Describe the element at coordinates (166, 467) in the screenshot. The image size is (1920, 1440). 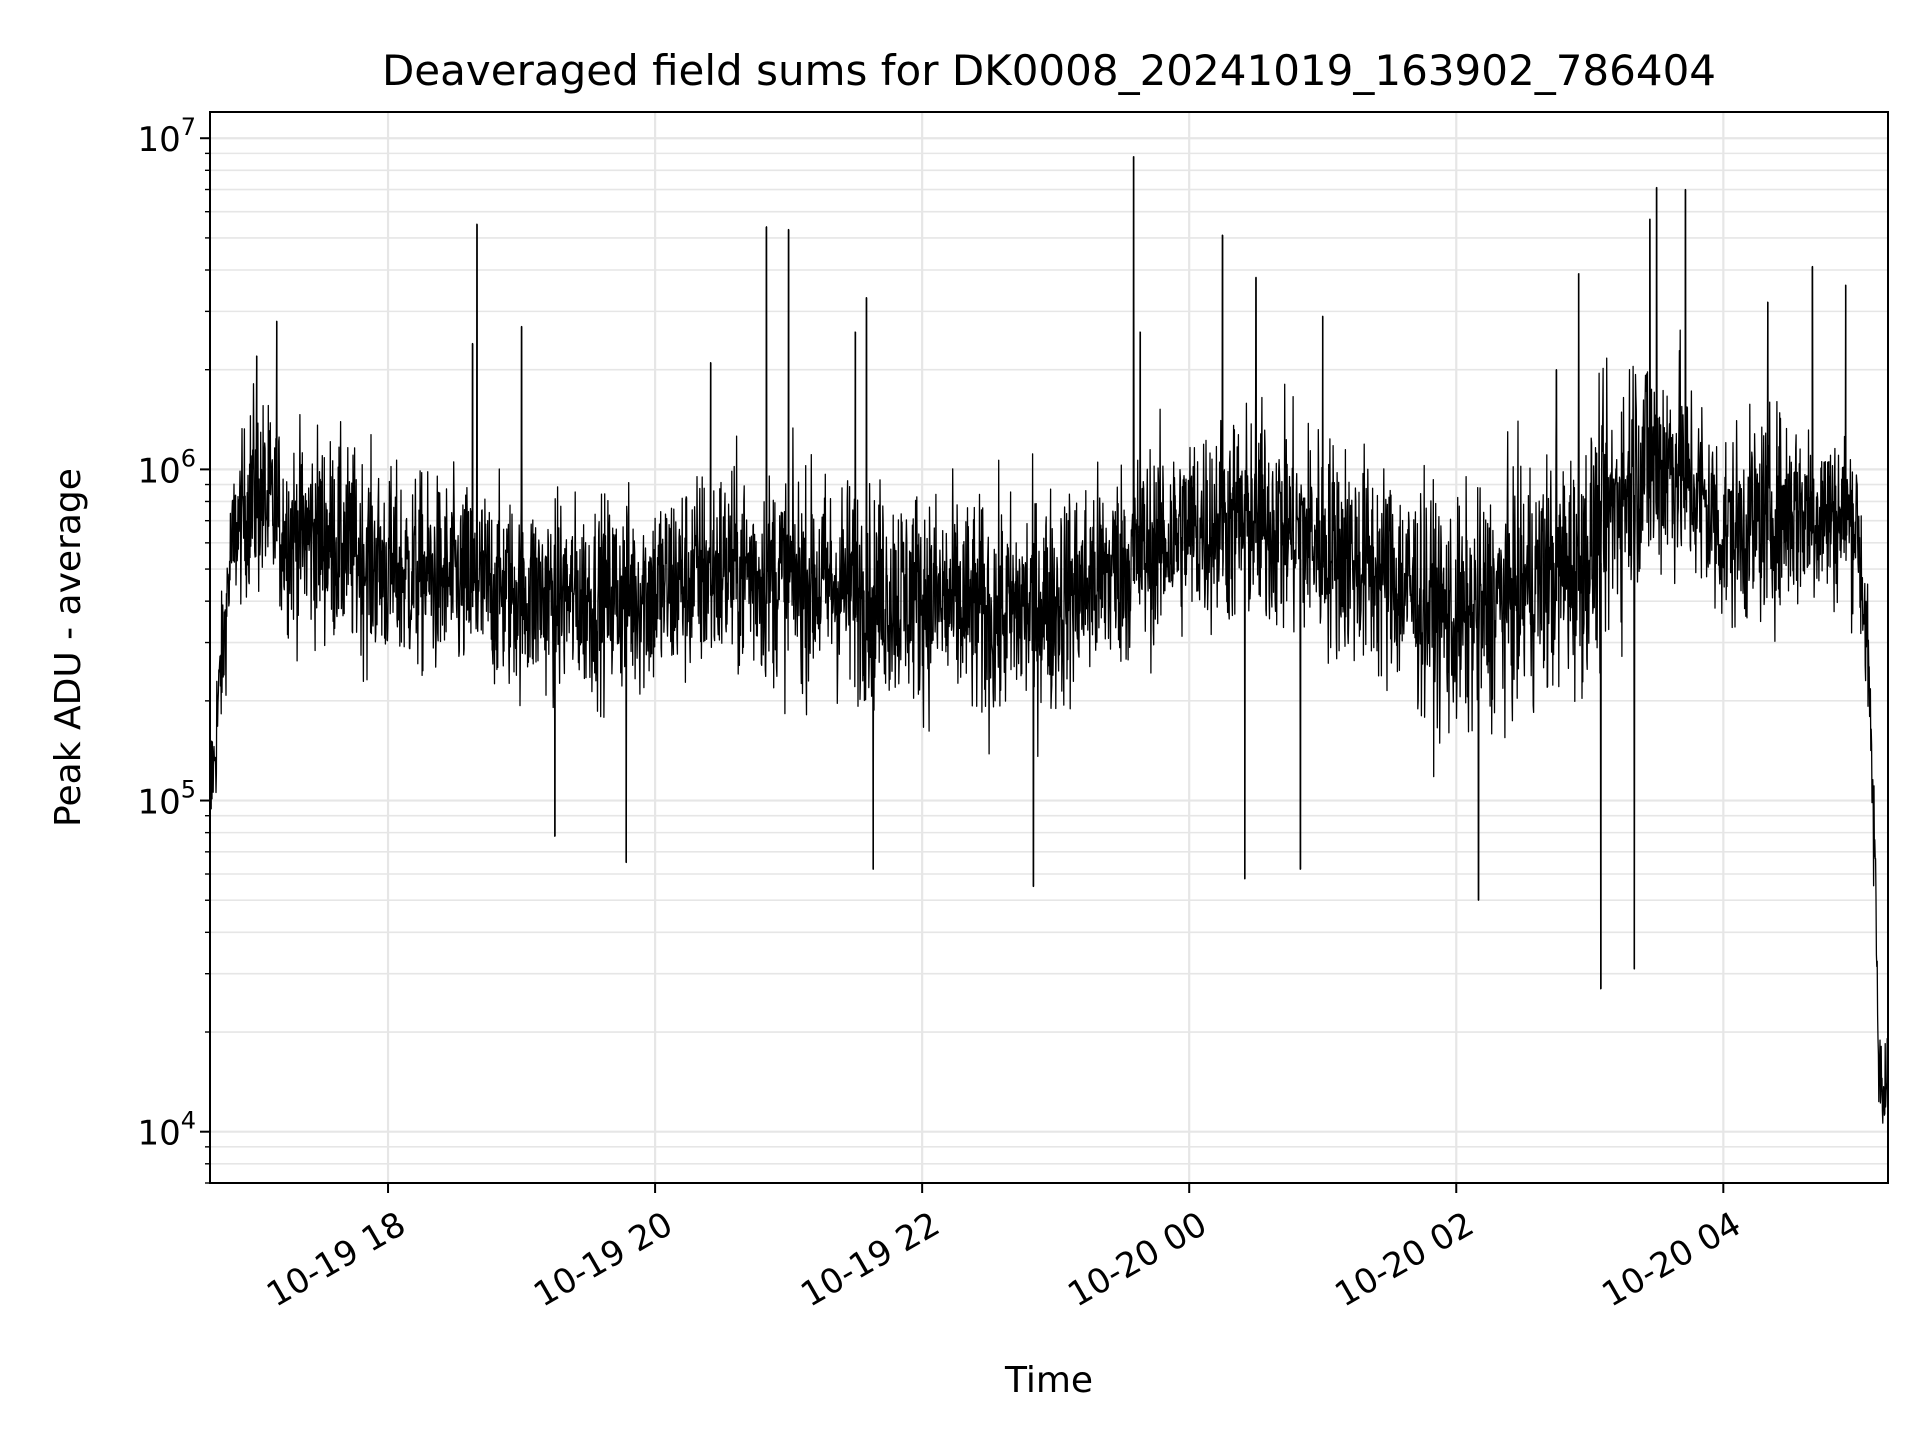
I see `y-tick-label: 10⁶` at that location.